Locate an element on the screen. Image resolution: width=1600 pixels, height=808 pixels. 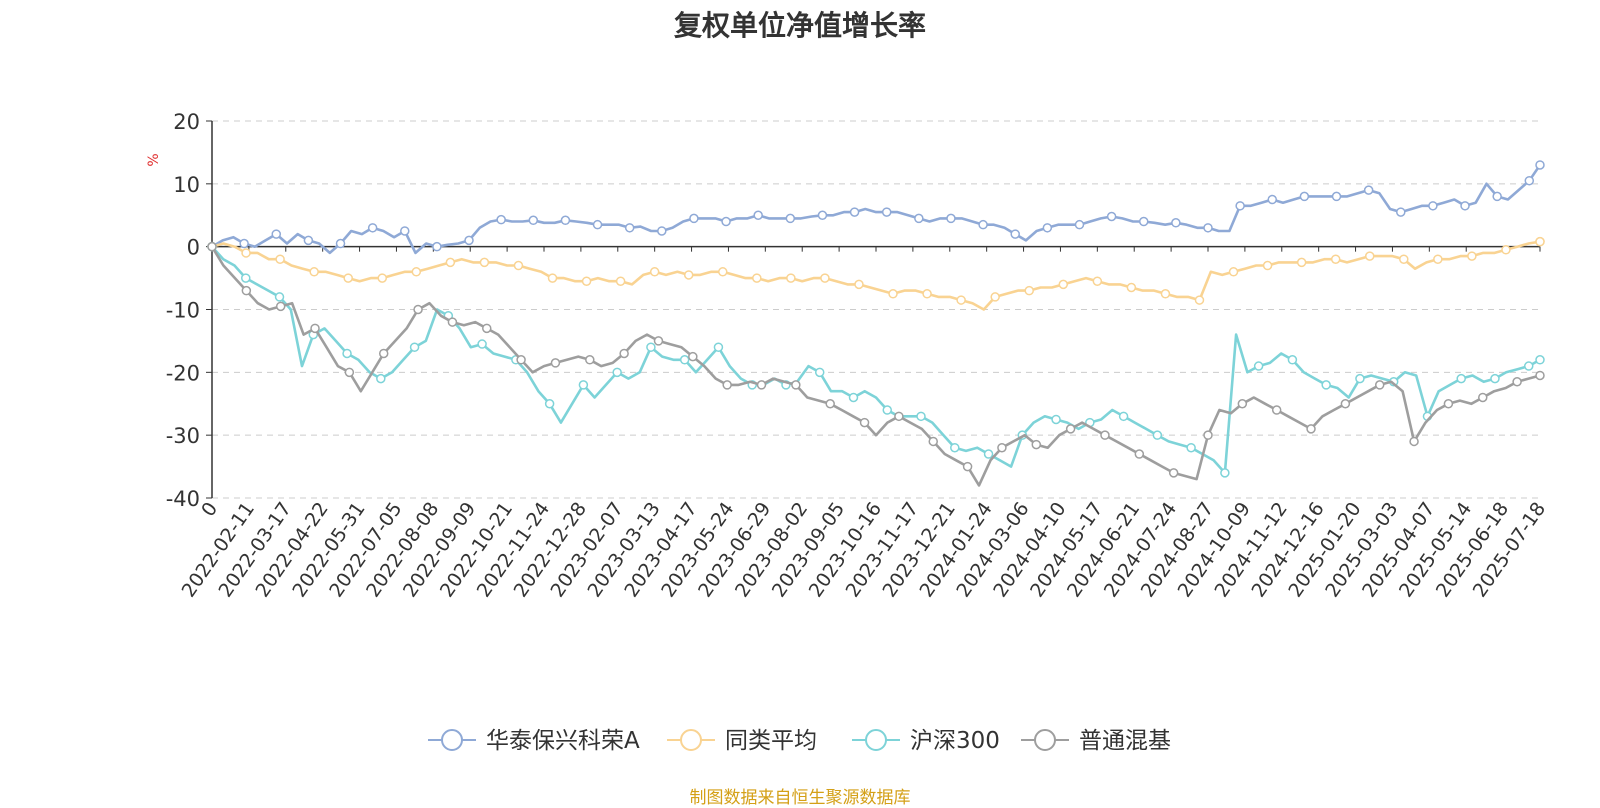
legend: 华泰保兴科荣A 同类平均 沪深300 普通混基 is located at coordinates (799, 741).